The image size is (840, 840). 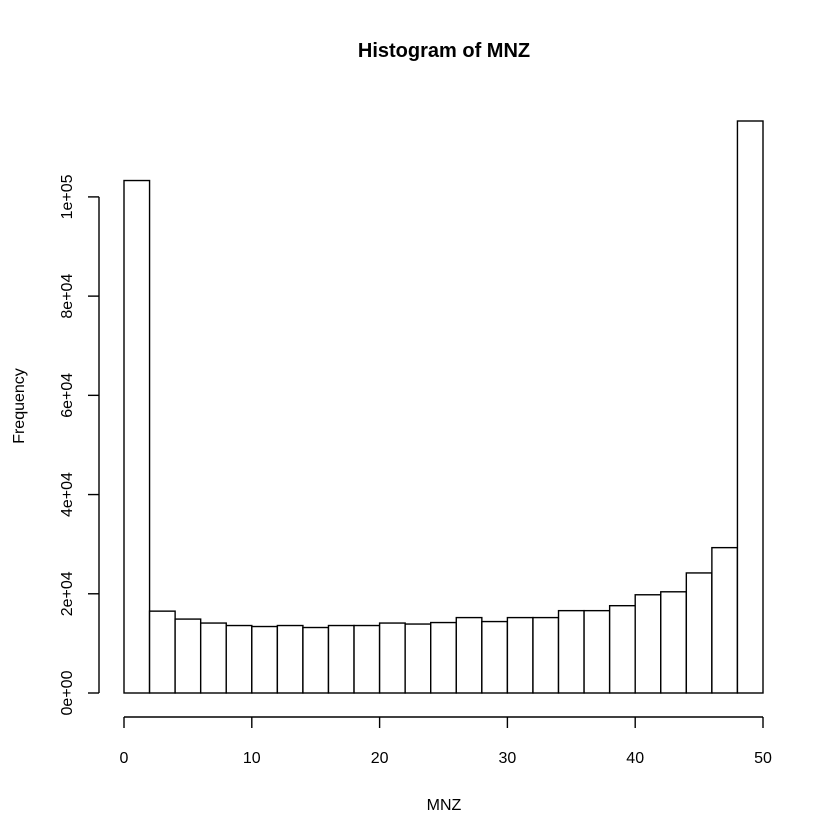 What do you see at coordinates (444, 805) in the screenshot?
I see `x-axis-label: MNZ` at bounding box center [444, 805].